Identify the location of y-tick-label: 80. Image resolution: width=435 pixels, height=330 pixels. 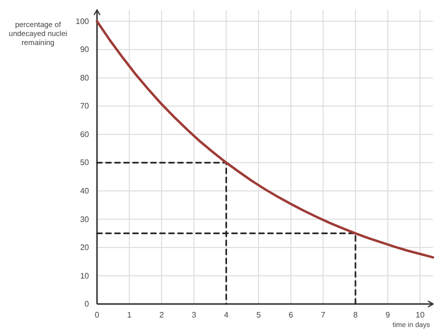
(85, 77).